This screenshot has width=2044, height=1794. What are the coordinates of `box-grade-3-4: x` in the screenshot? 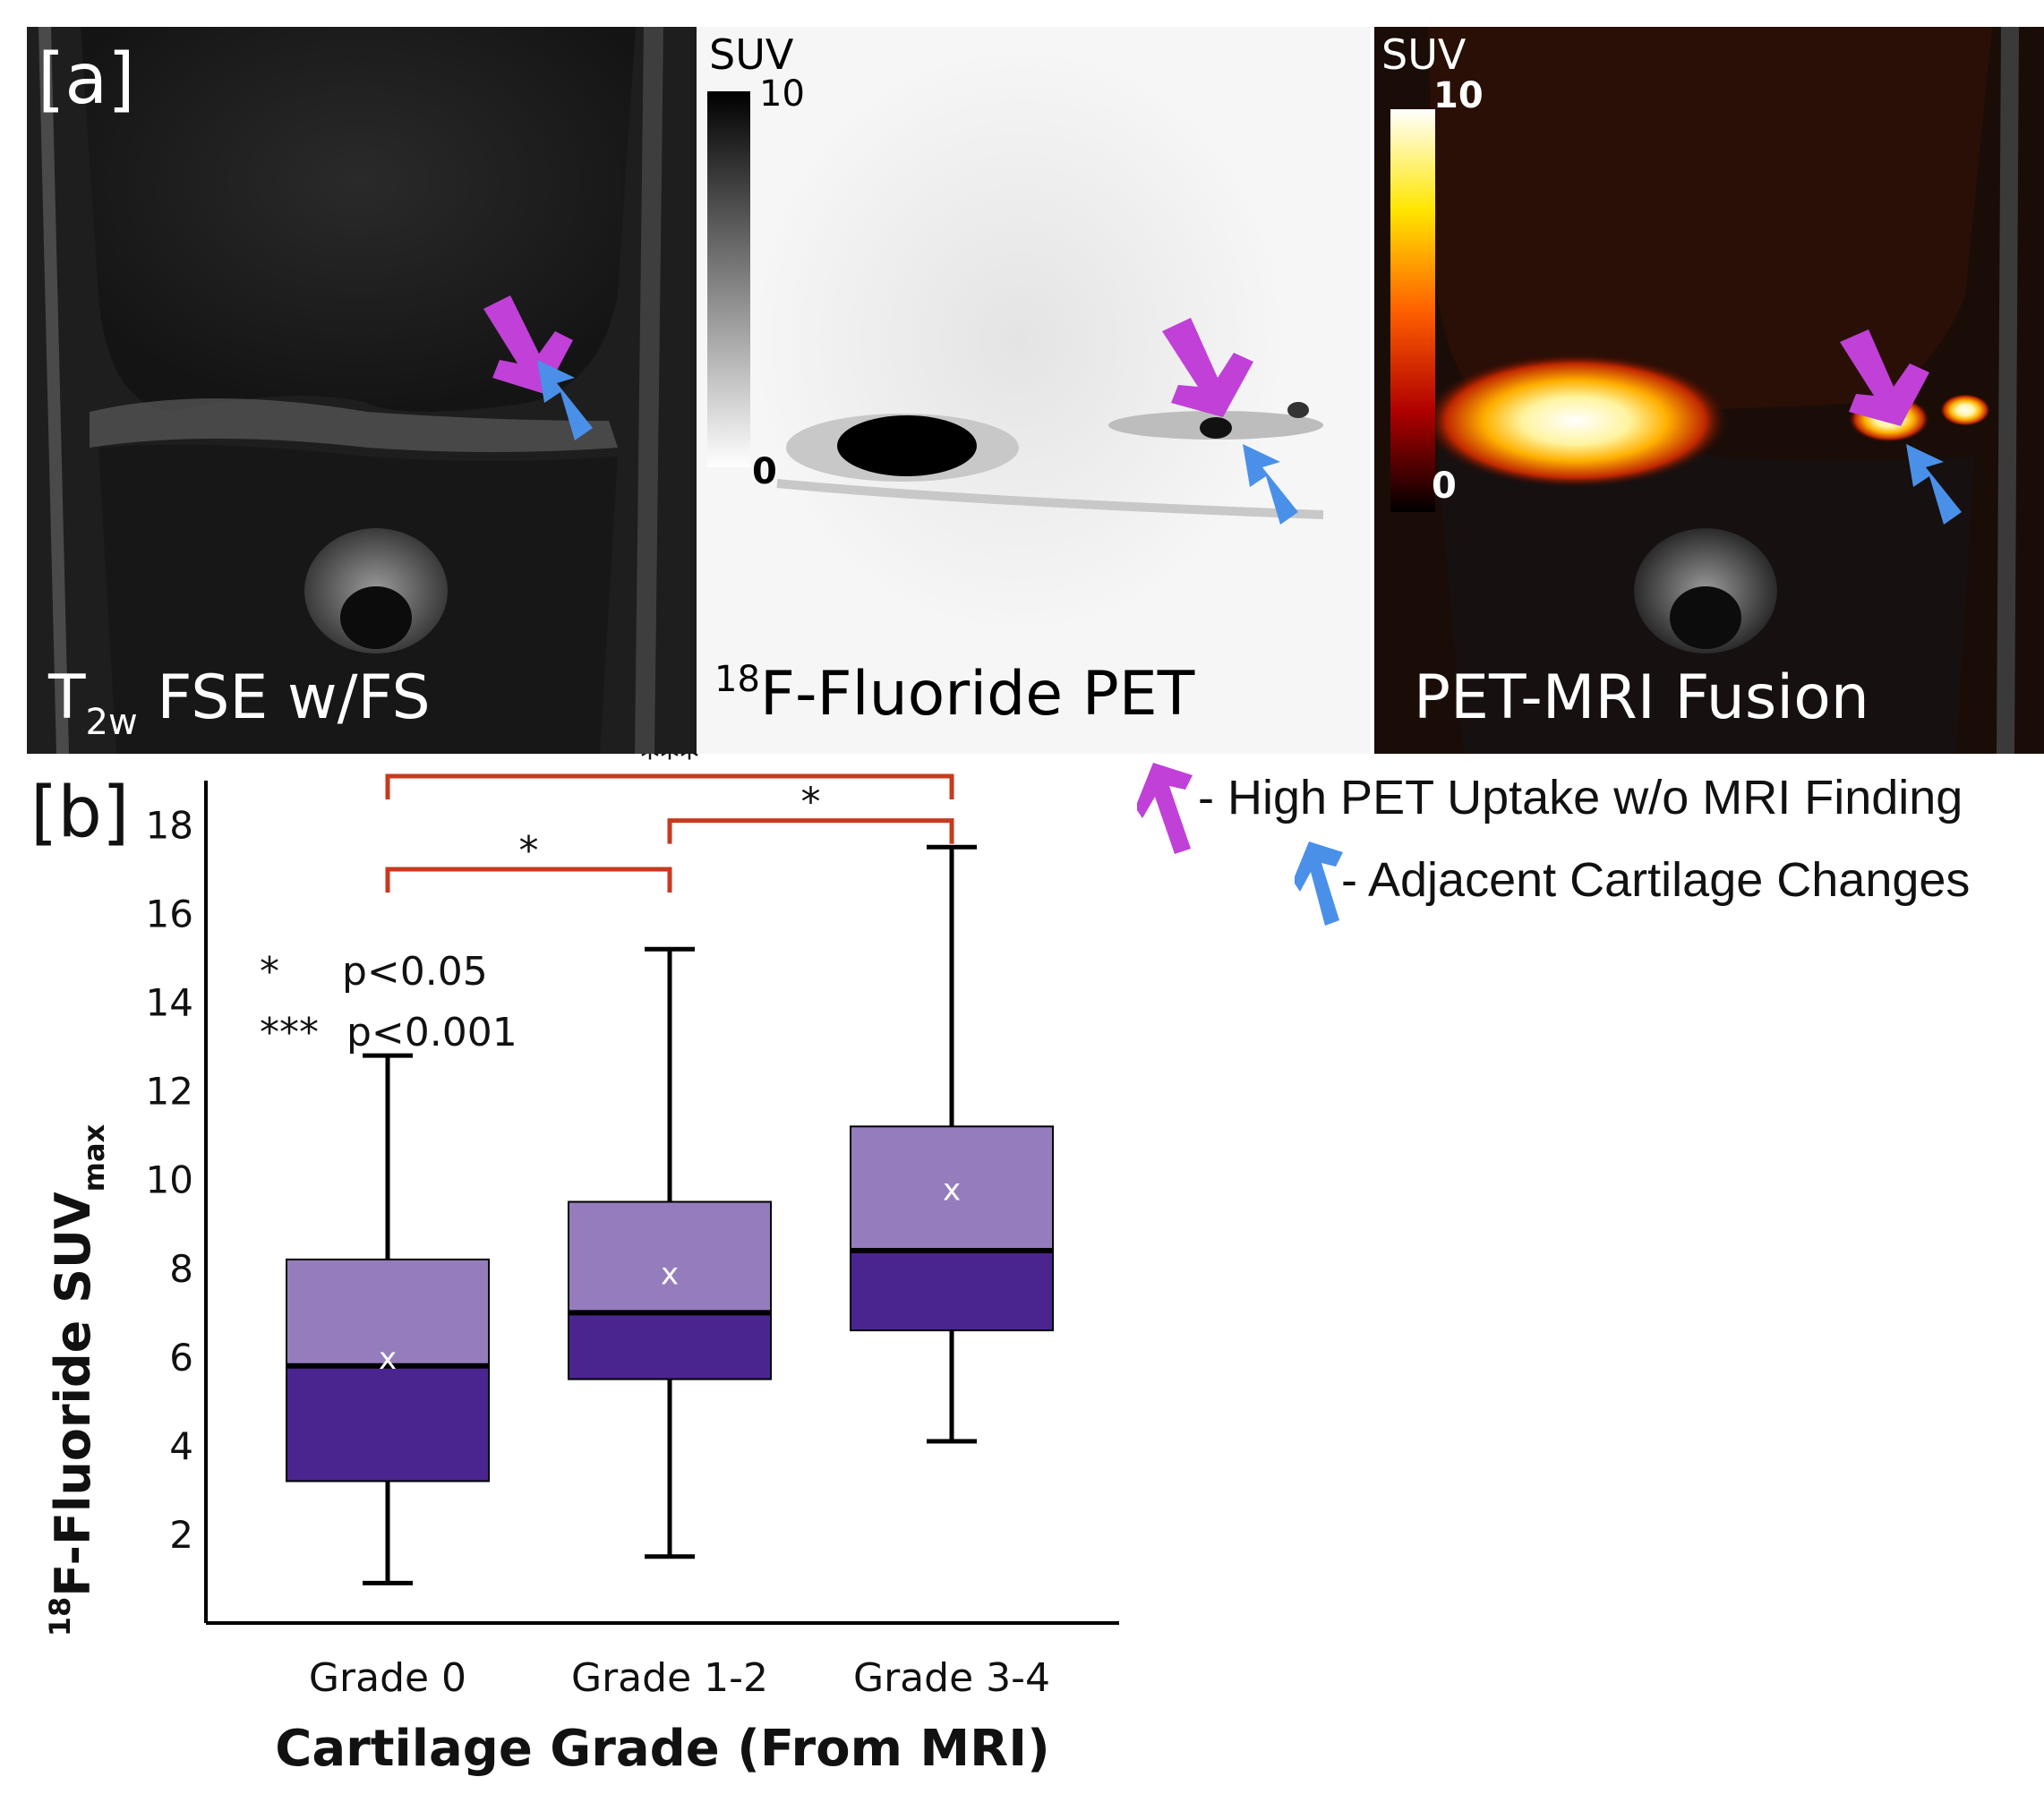 It's located at (952, 1144).